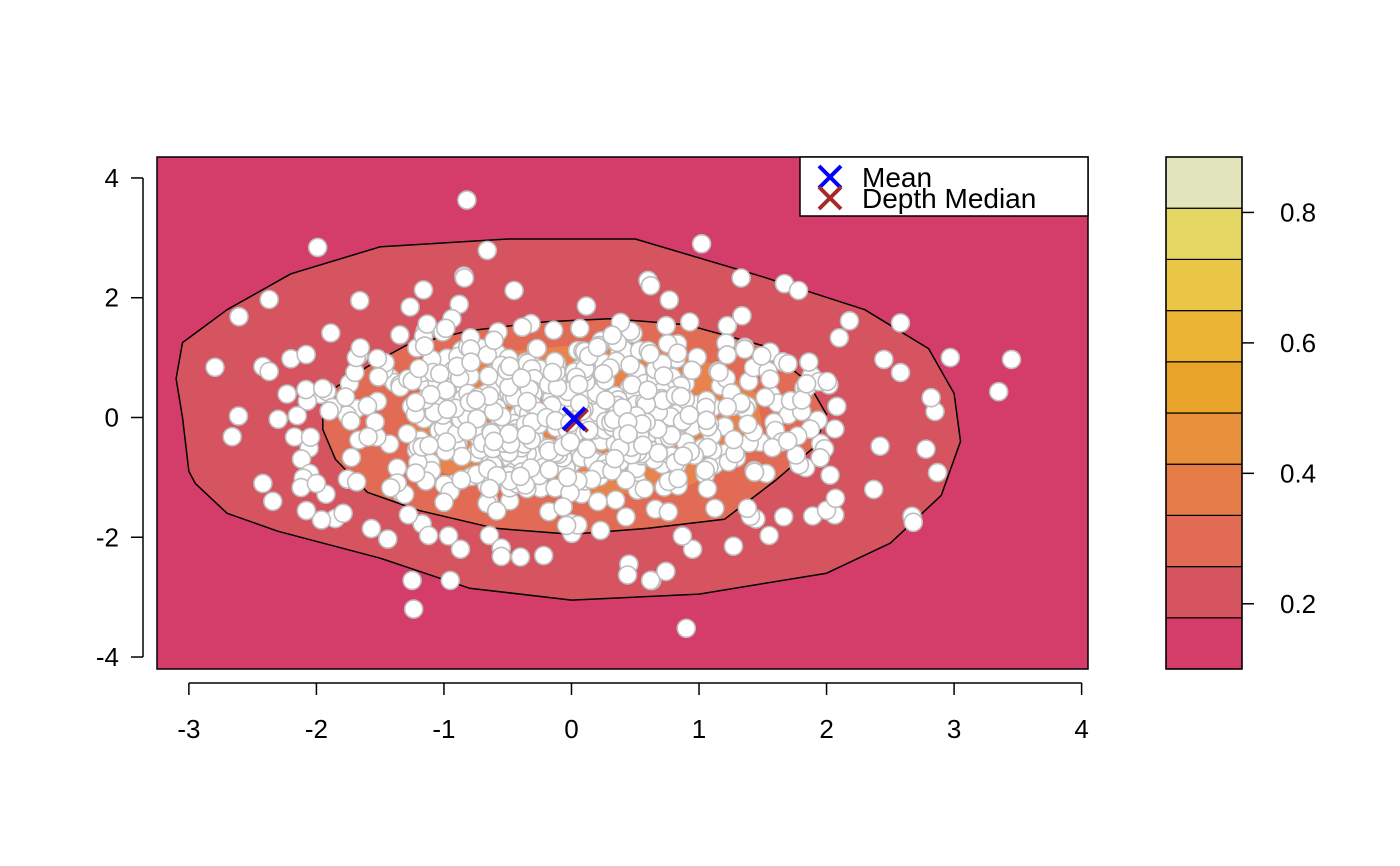 This screenshot has width=1400, height=866. Describe the element at coordinates (830, 198) in the screenshot. I see `legend-x-stroke-b` at that location.